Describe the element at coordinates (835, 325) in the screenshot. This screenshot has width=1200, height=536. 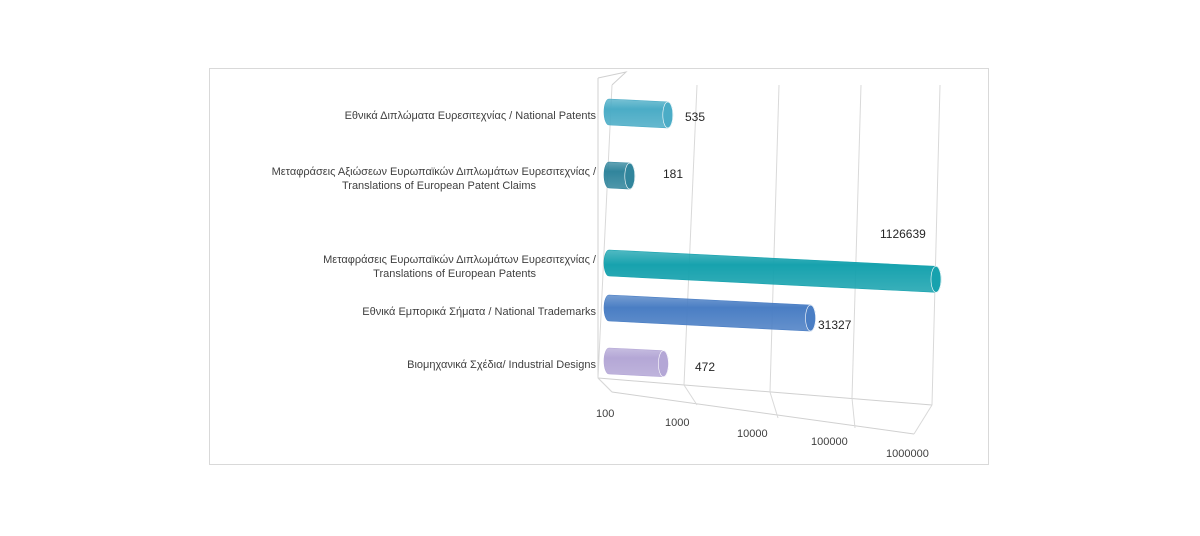
I see `data-label: 31327` at that location.